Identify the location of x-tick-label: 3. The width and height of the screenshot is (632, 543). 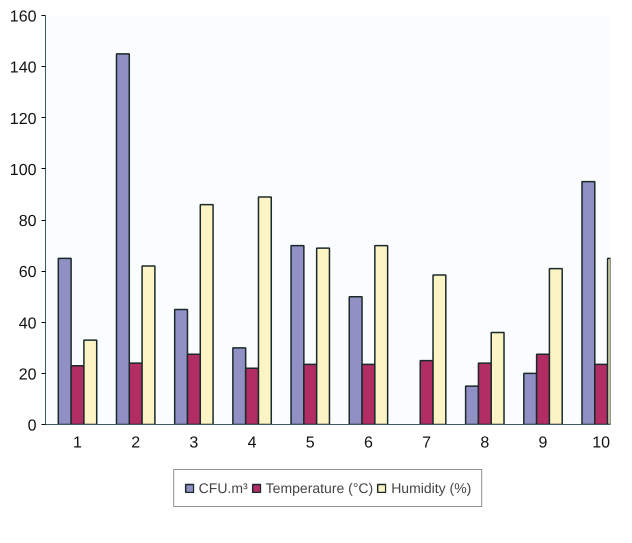
(193, 443).